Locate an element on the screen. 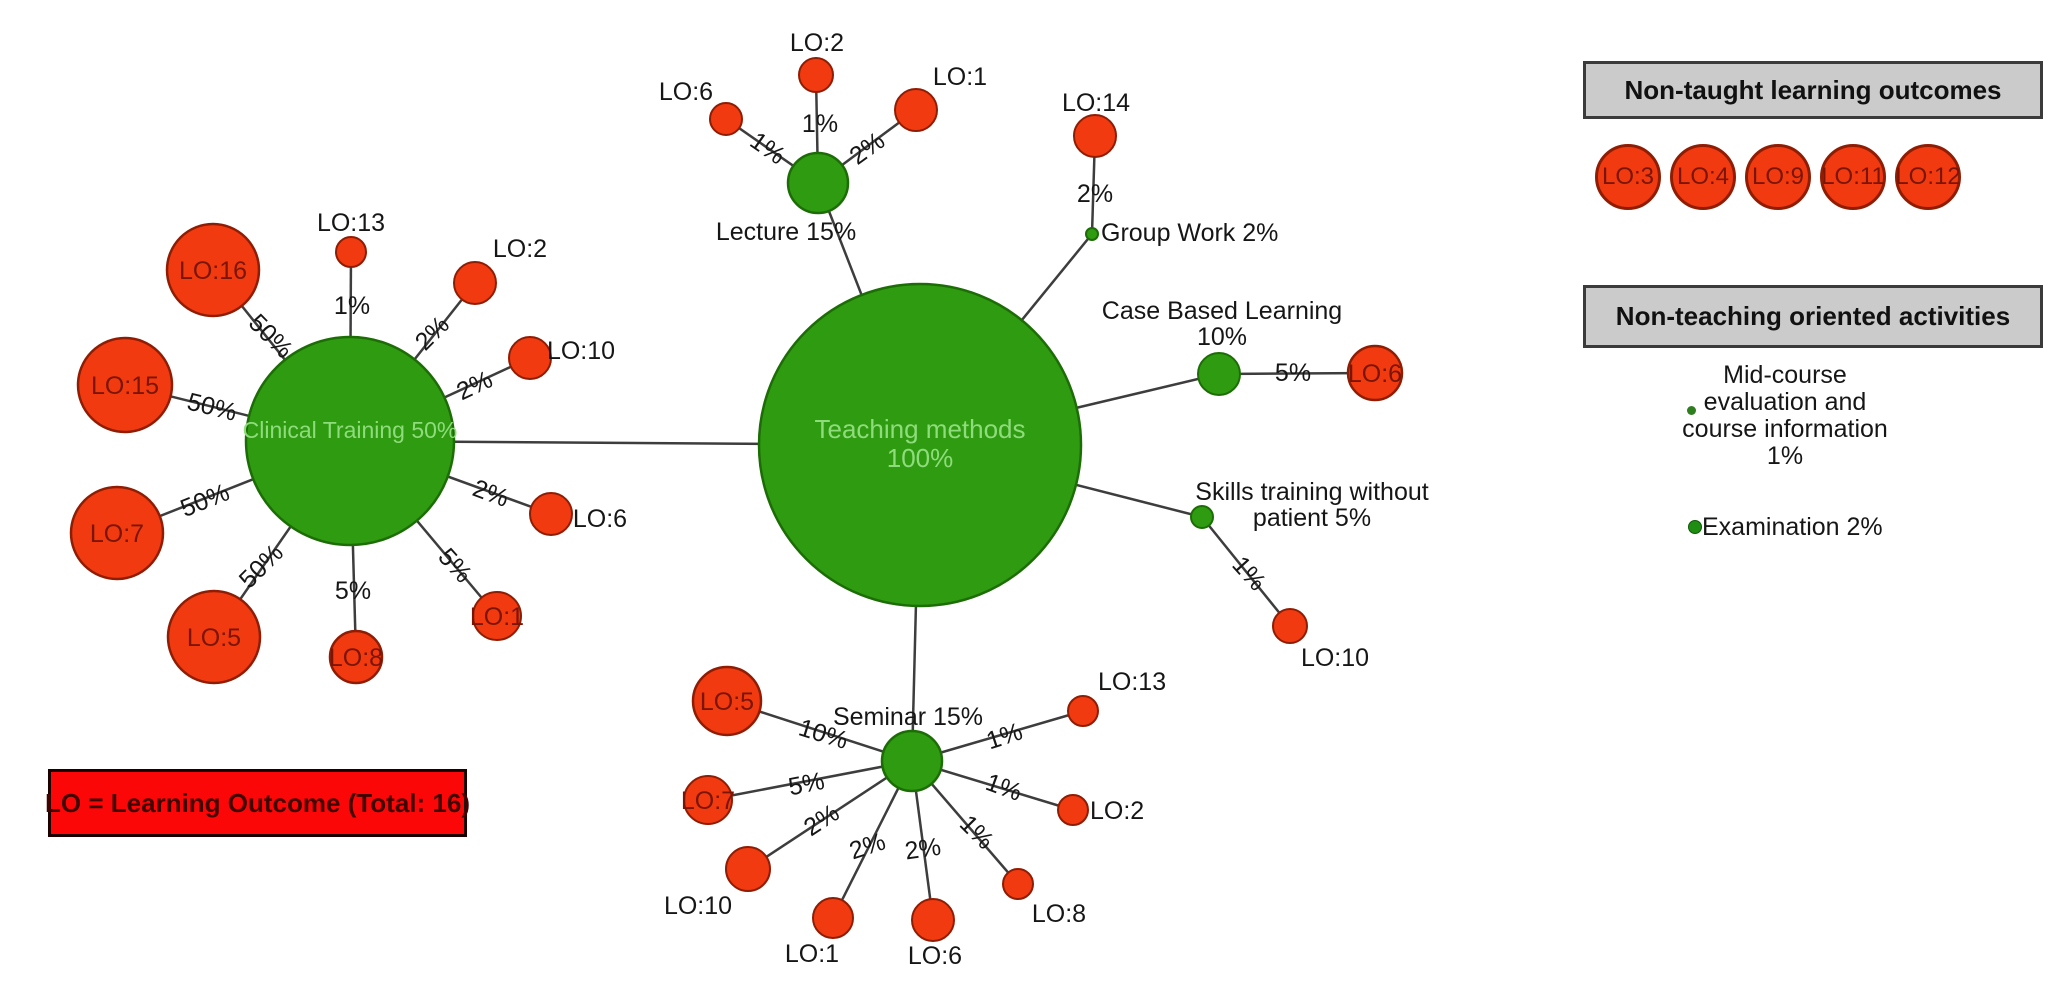  label-cbl-line-1: Case Based Learning is located at coordinates (1222, 311).